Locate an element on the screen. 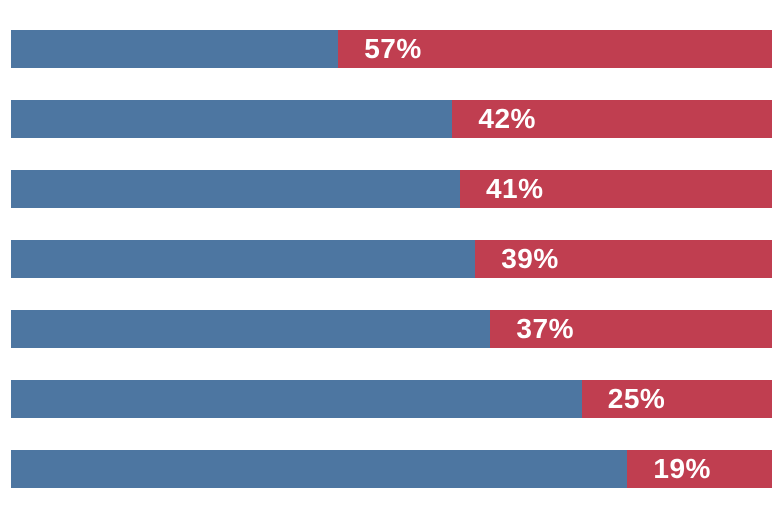 The image size is (783, 522). bar-segment-value: 42% is located at coordinates (612, 119).